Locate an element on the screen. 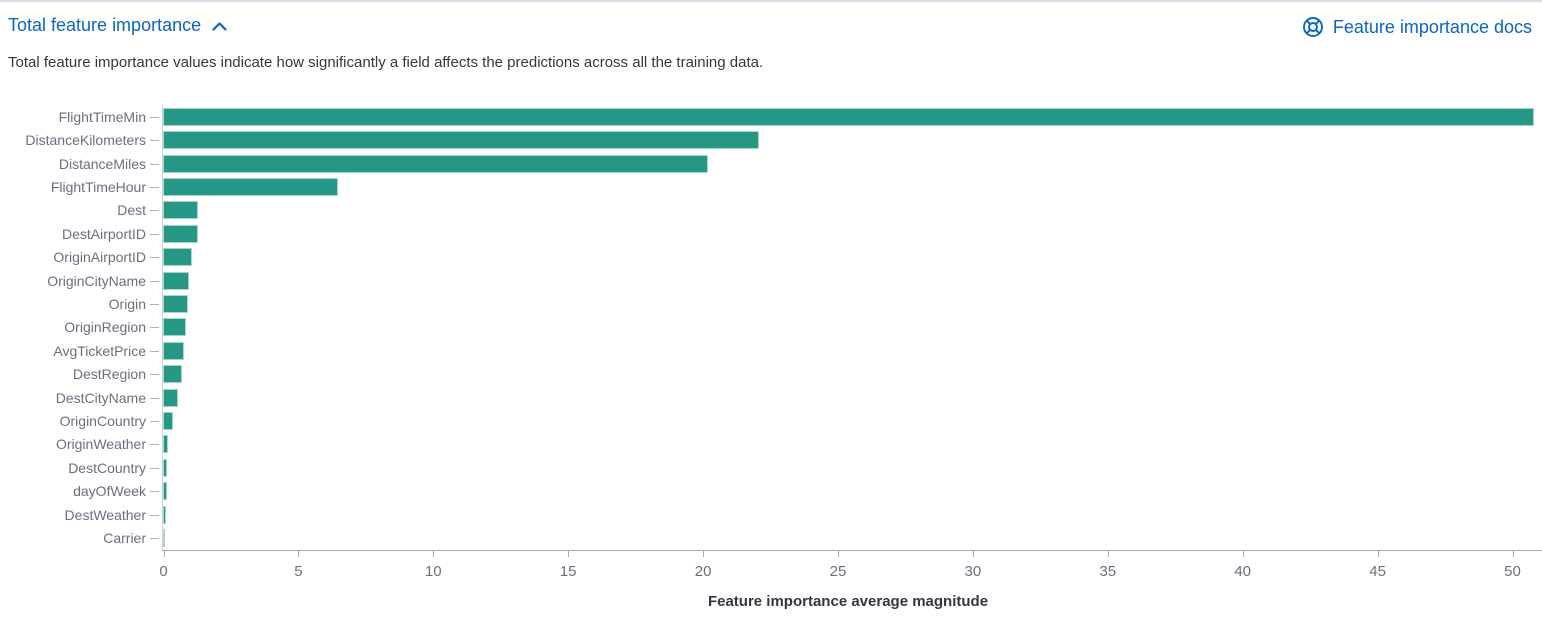 The image size is (1542, 618). docs-link-label: Feature importance docs is located at coordinates (1432, 26).